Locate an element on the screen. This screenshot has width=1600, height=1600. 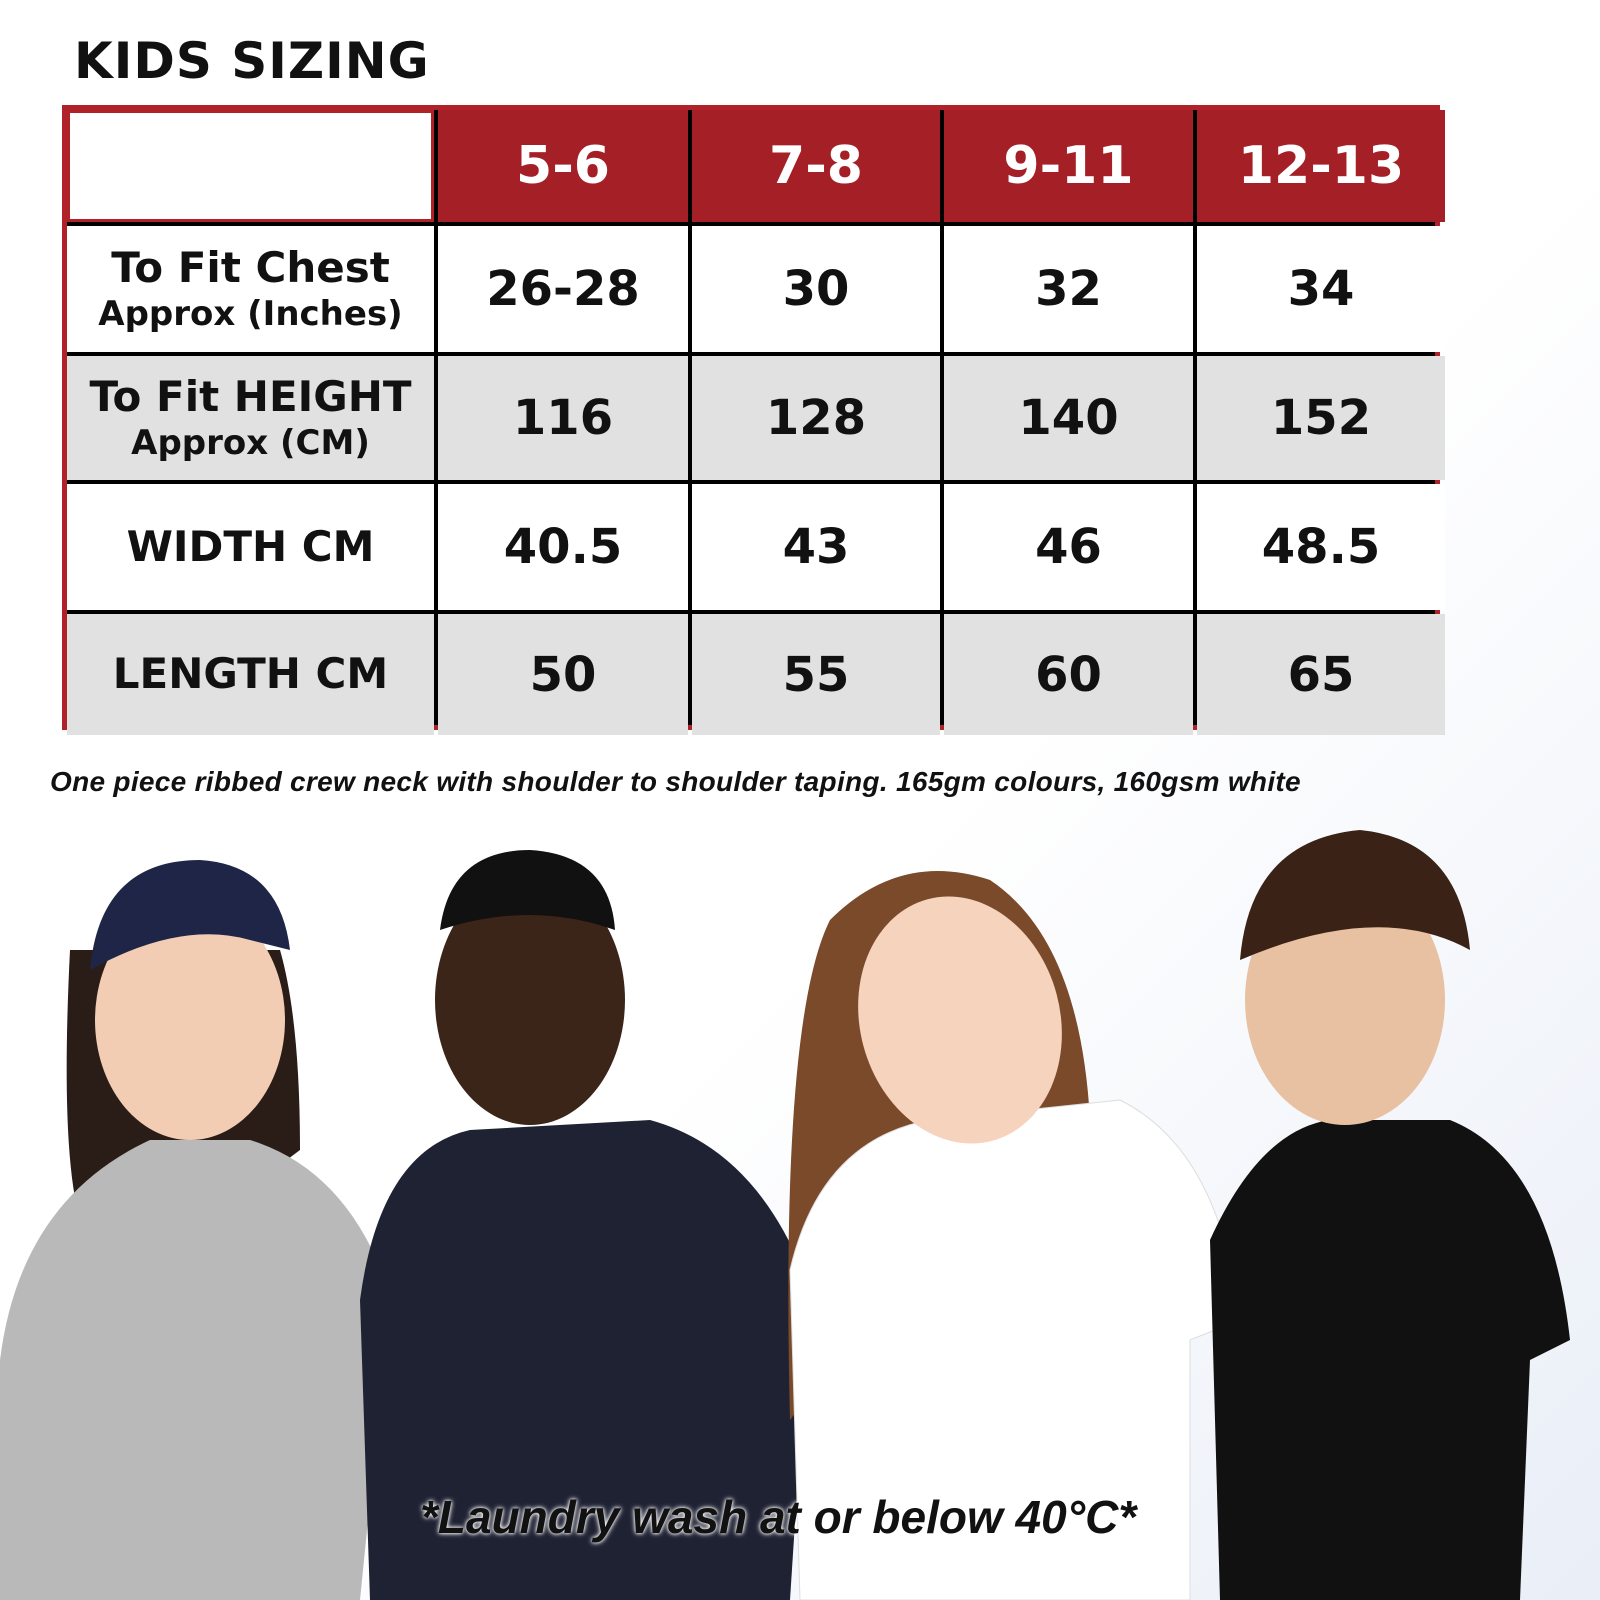
table-cell: 140 is located at coordinates (1068, 418).